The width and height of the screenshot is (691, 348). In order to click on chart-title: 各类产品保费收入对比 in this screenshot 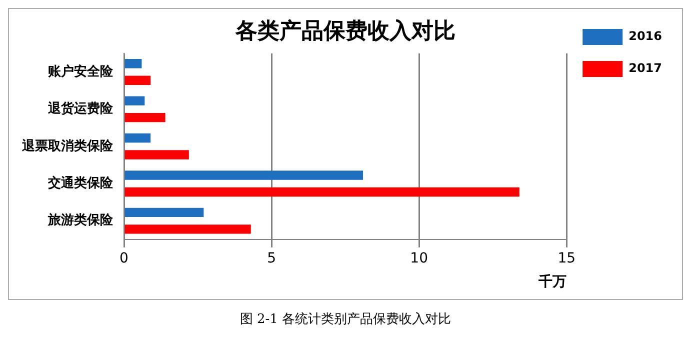, I will do `click(345, 31)`.